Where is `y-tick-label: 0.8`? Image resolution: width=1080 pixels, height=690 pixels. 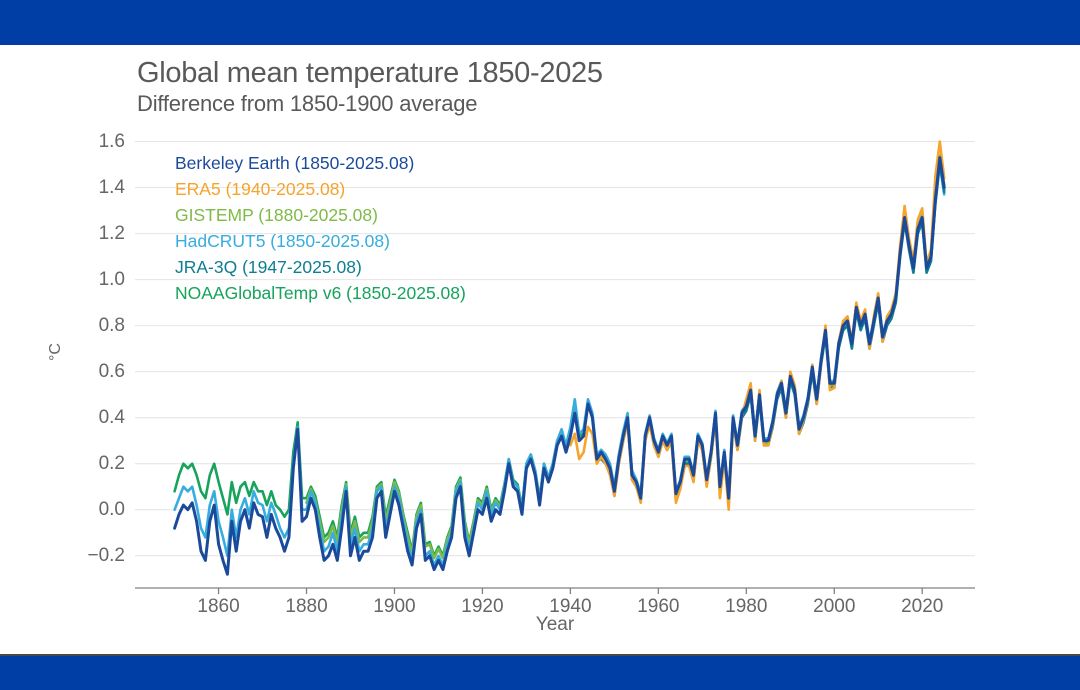 y-tick-label: 0.8 is located at coordinates (111, 325).